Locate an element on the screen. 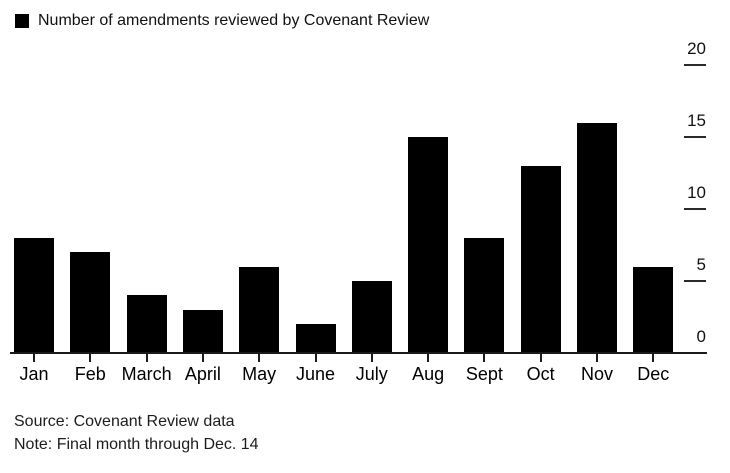  note-text: Note: Final month through Dec. 14 is located at coordinates (136, 444).